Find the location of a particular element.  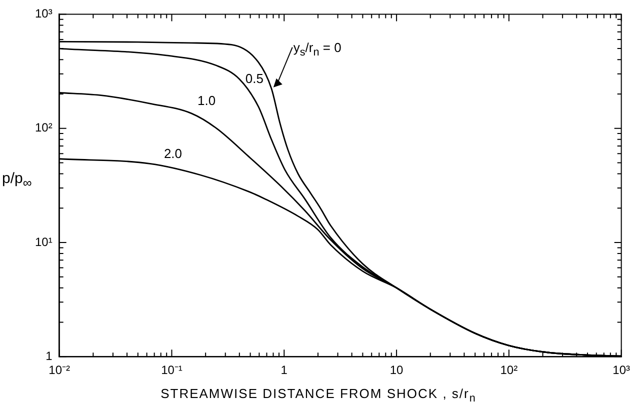

y-tick-label: 10² is located at coordinates (43, 127).